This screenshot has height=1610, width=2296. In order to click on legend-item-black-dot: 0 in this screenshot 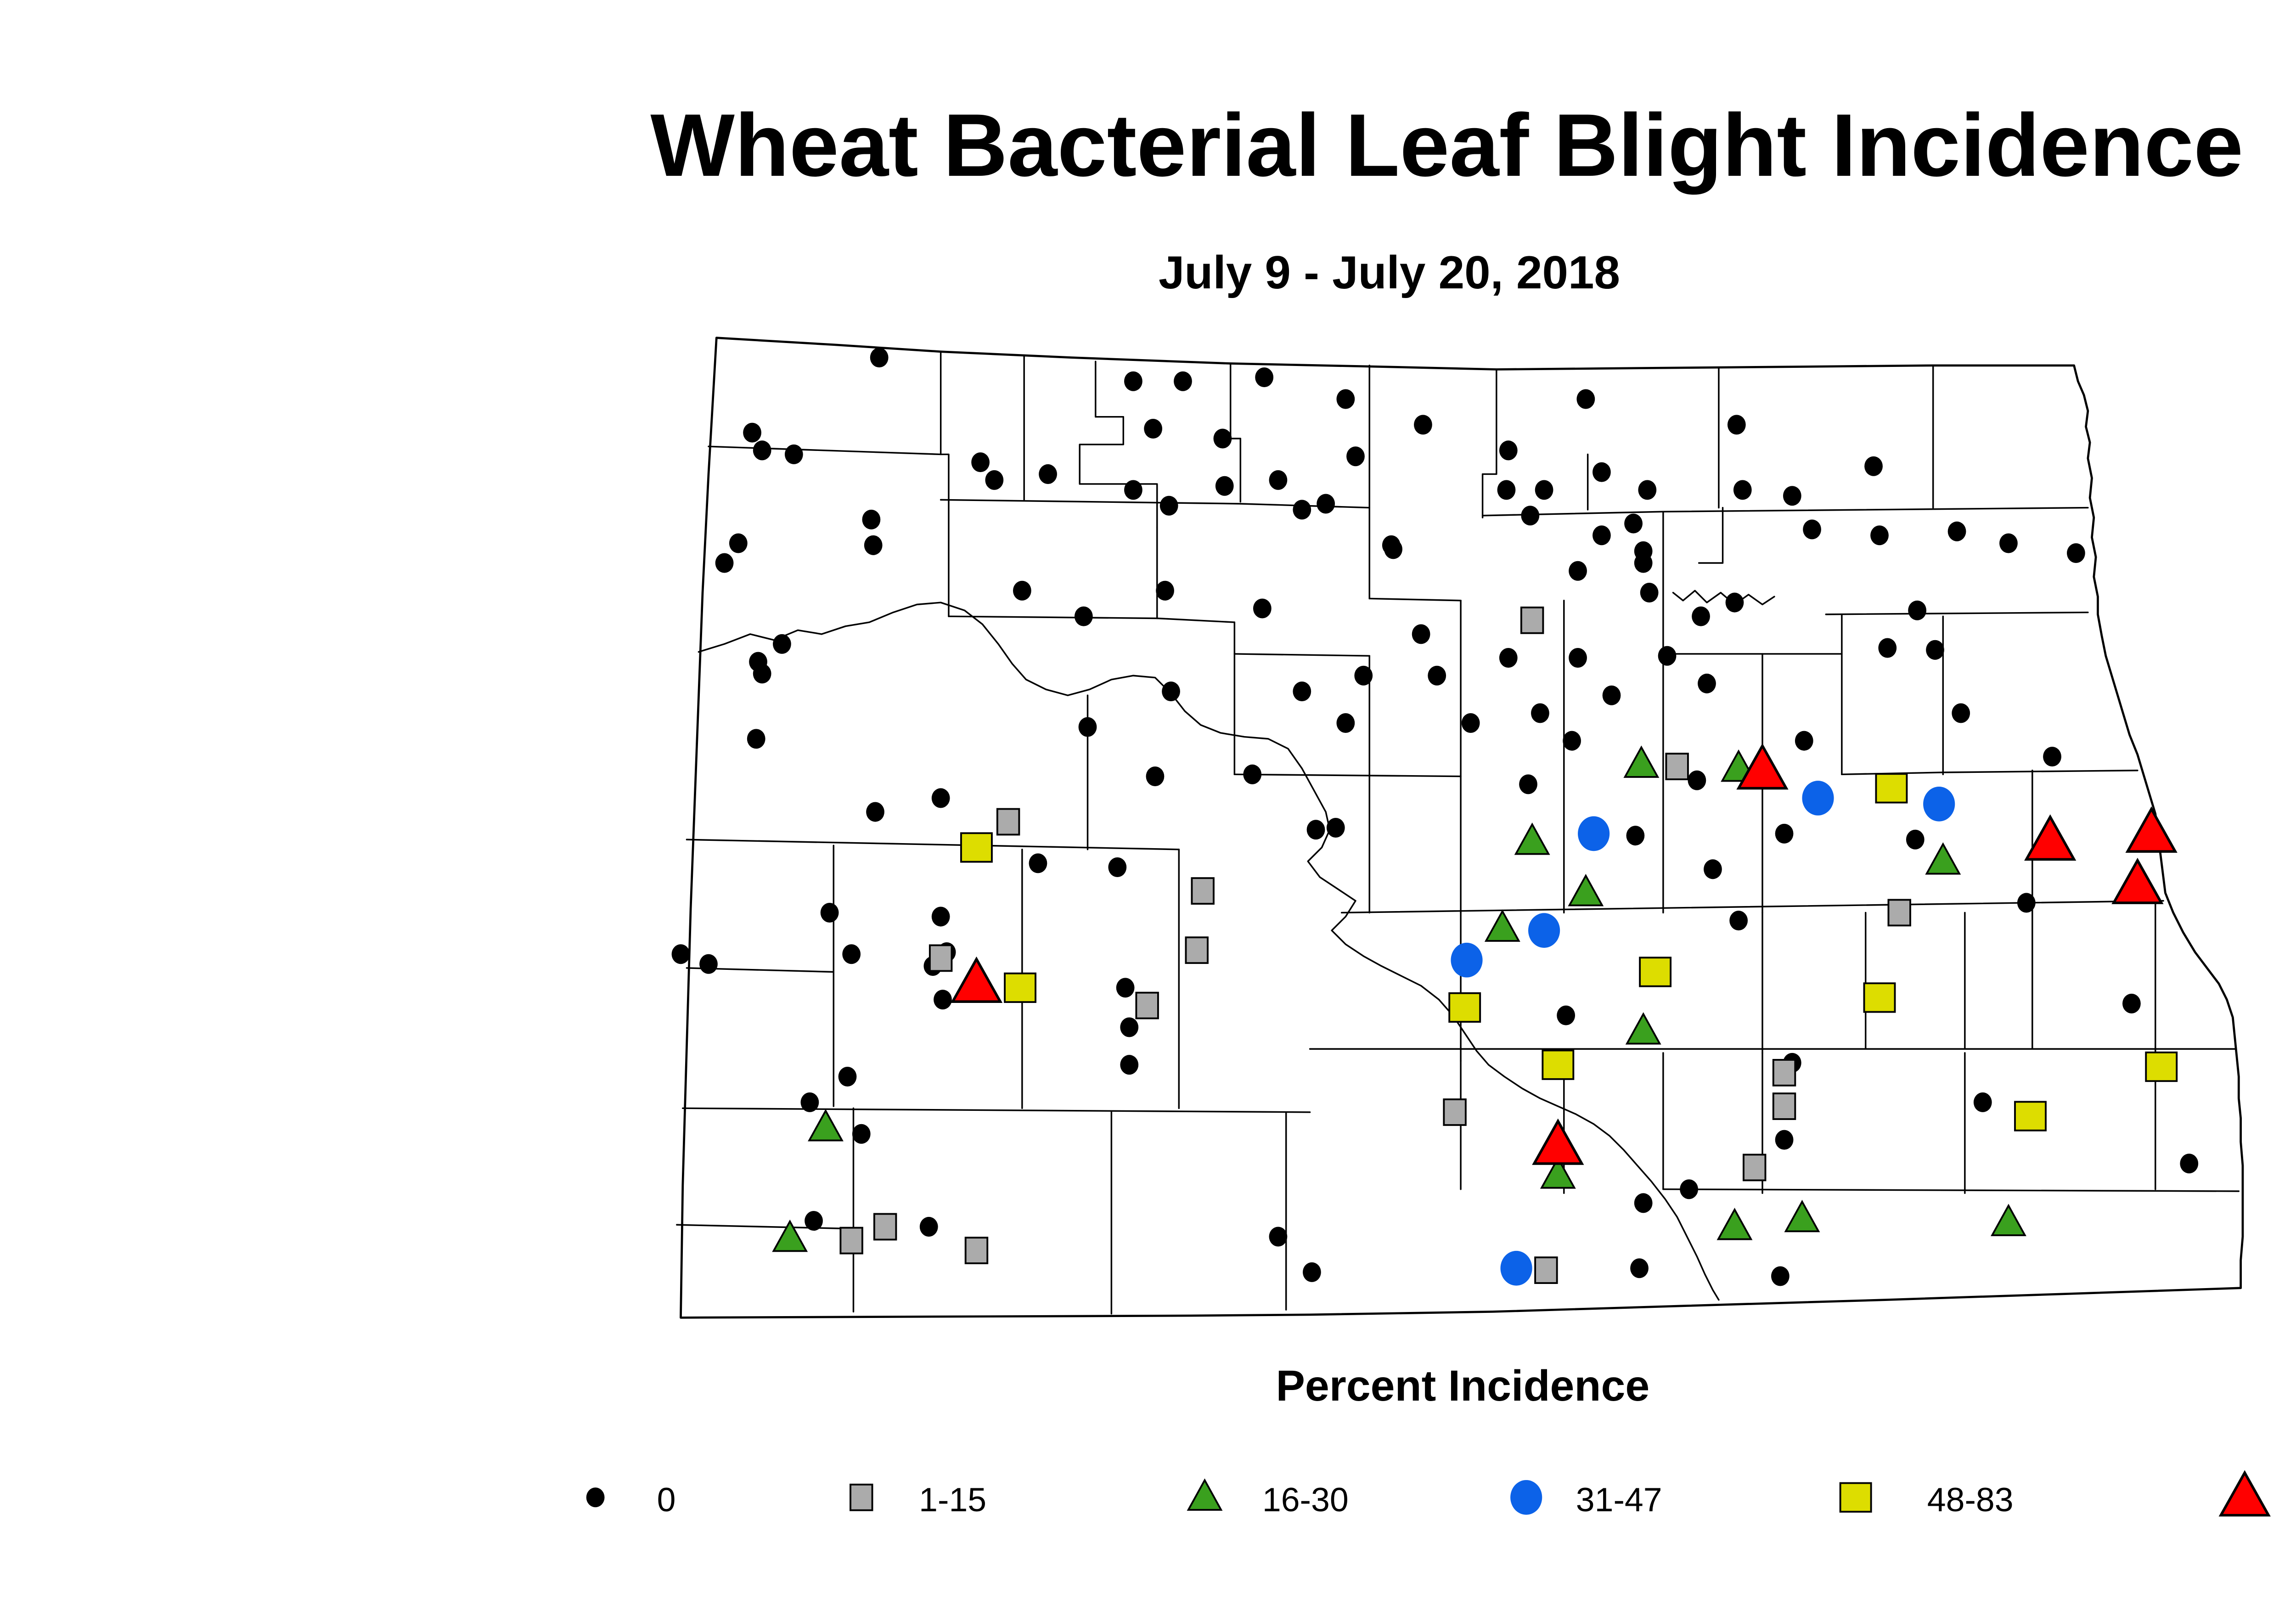, I will do `click(631, 1500)`.